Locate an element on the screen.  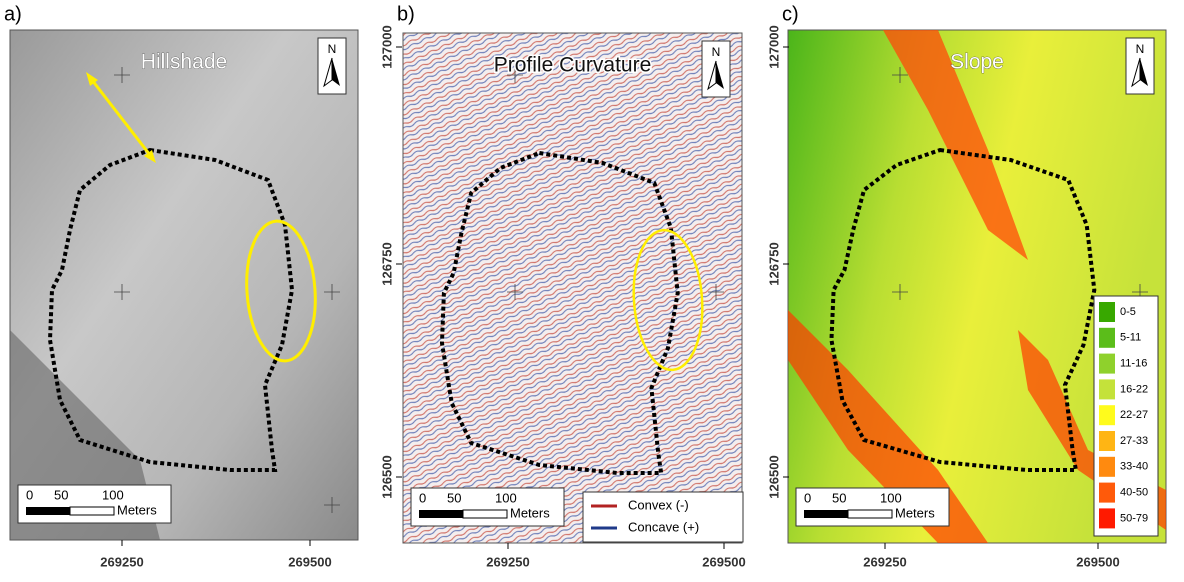
legend-label: 11-16 is located at coordinates (1133, 364).